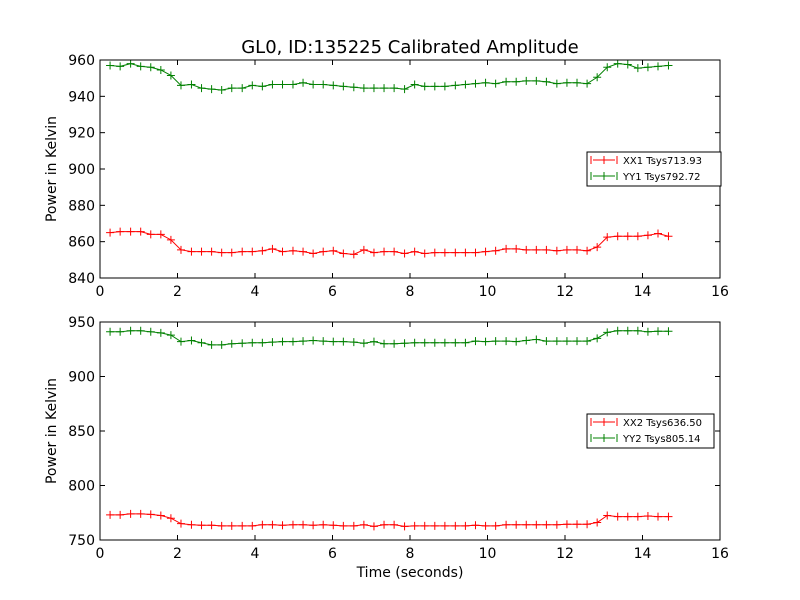 The width and height of the screenshot is (800, 600). I want to click on top-y-tick-label: 920, so click(81, 134).